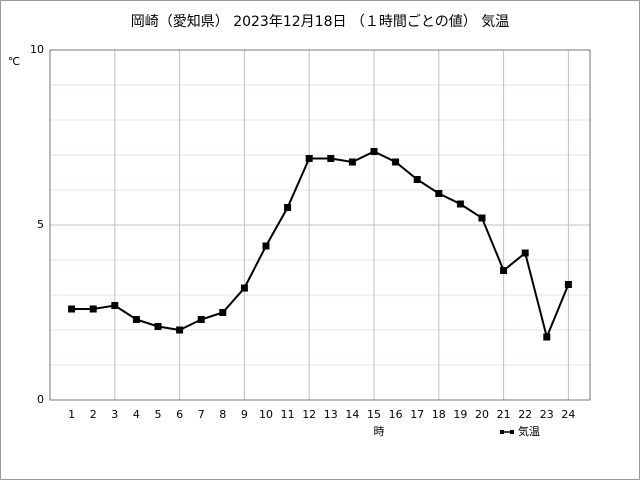 This screenshot has width=640, height=480. Describe the element at coordinates (320, 21) in the screenshot. I see `chart-title: 岡崎（愛知県） 2023年12月18日 （１時間ごとの値） 気温` at that location.